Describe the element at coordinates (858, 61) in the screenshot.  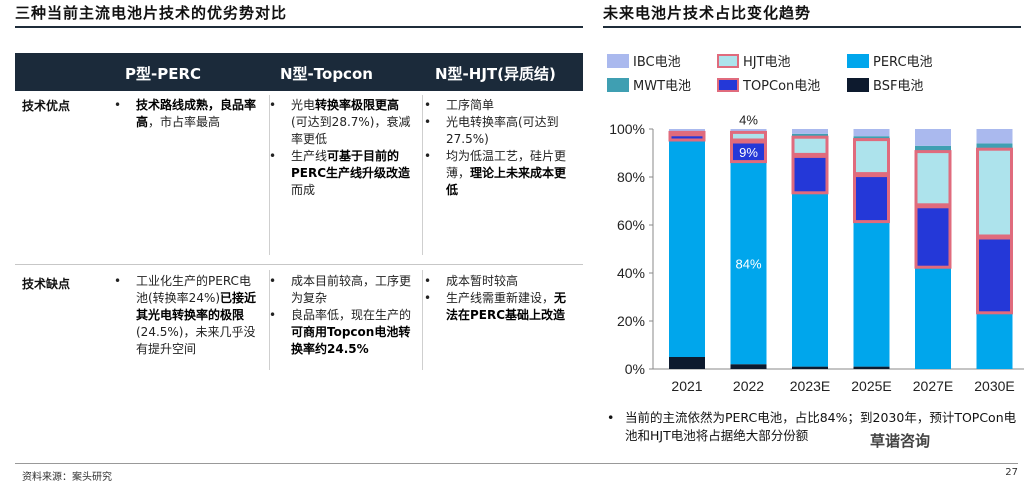
I see `legend-swatch-perc` at that location.